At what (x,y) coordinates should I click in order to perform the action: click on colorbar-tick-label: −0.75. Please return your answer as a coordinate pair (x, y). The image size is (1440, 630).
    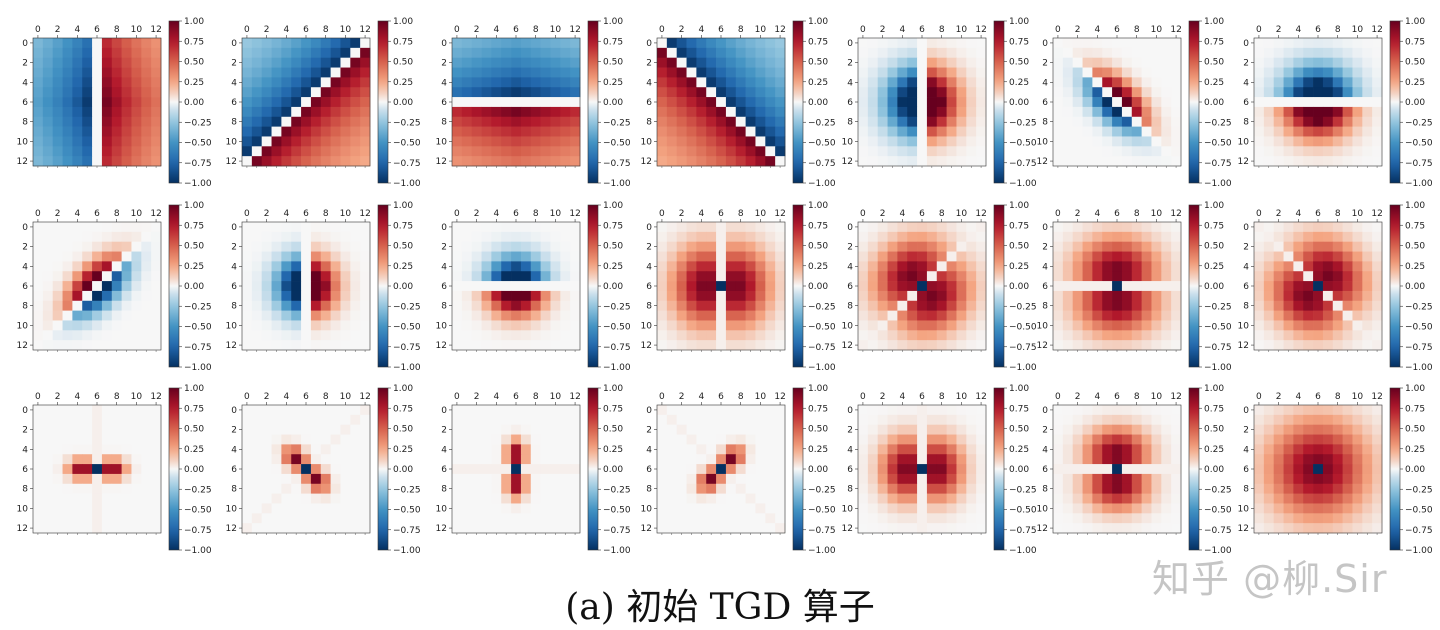
    Looking at the image, I should click on (1218, 348).